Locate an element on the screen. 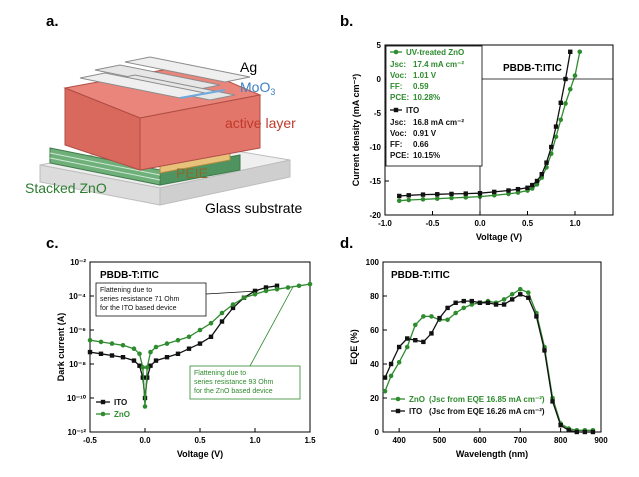 This screenshot has height=477, width=639. plot-frame is located at coordinates (499, 130).